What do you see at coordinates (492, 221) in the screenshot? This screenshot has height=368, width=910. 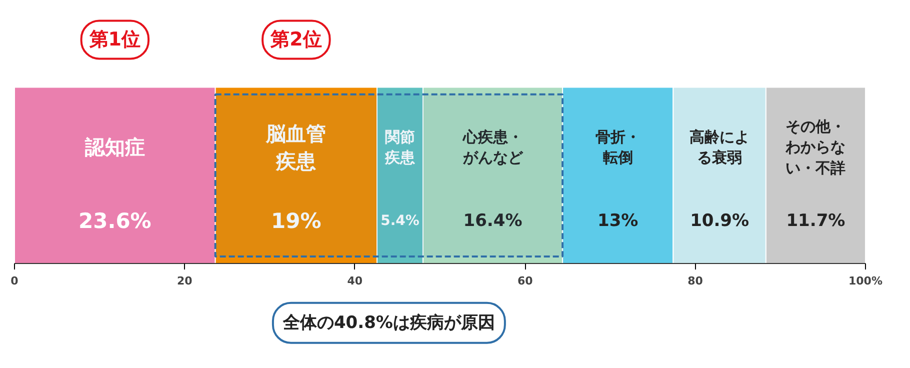 I see `data-label: 16.4%` at bounding box center [492, 221].